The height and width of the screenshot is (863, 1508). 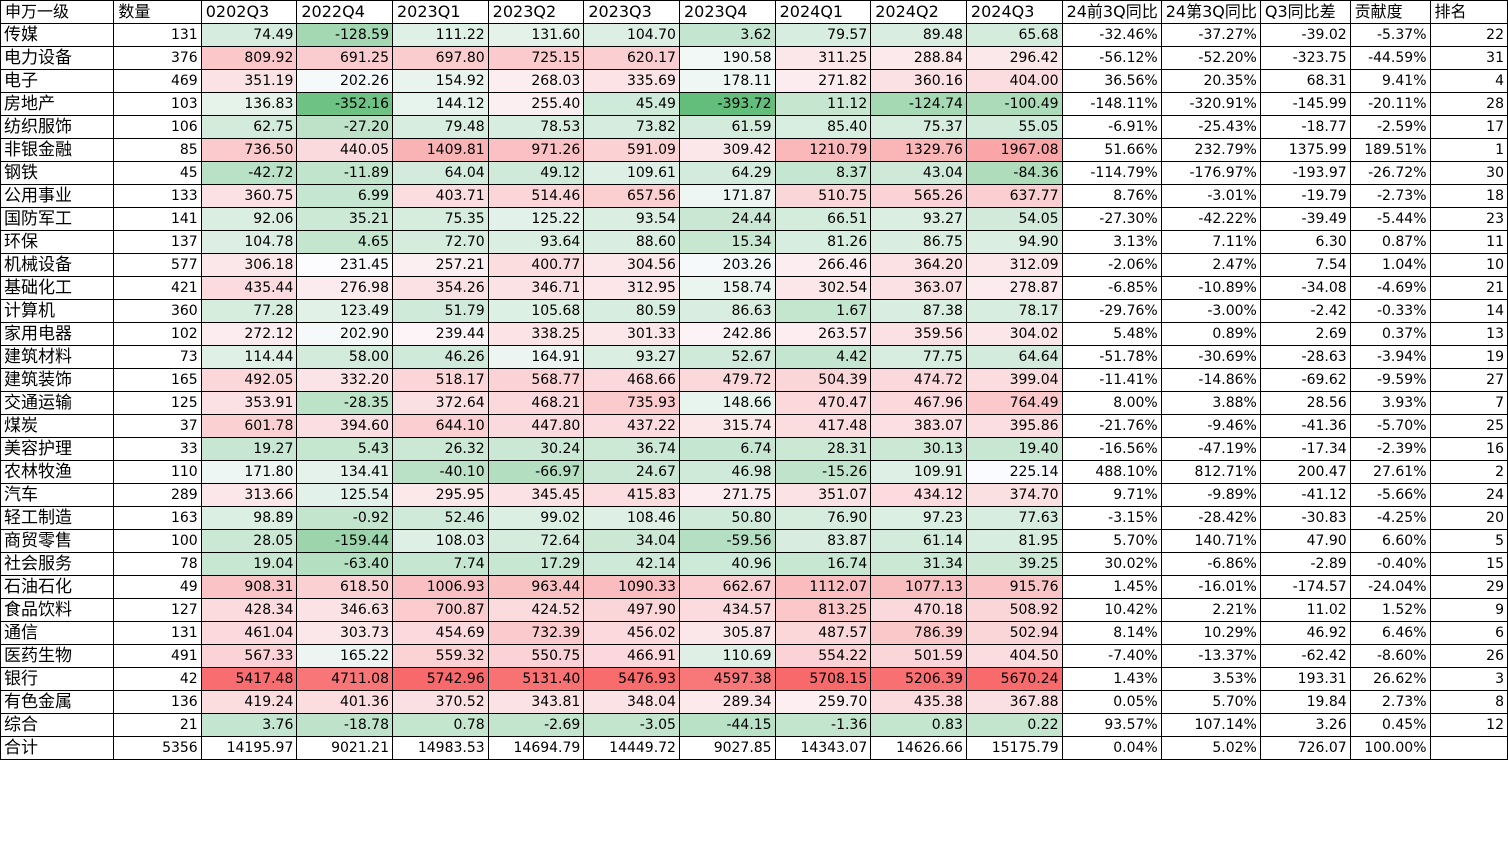 What do you see at coordinates (157, 748) in the screenshot?
I see `cell-count: 5356` at bounding box center [157, 748].